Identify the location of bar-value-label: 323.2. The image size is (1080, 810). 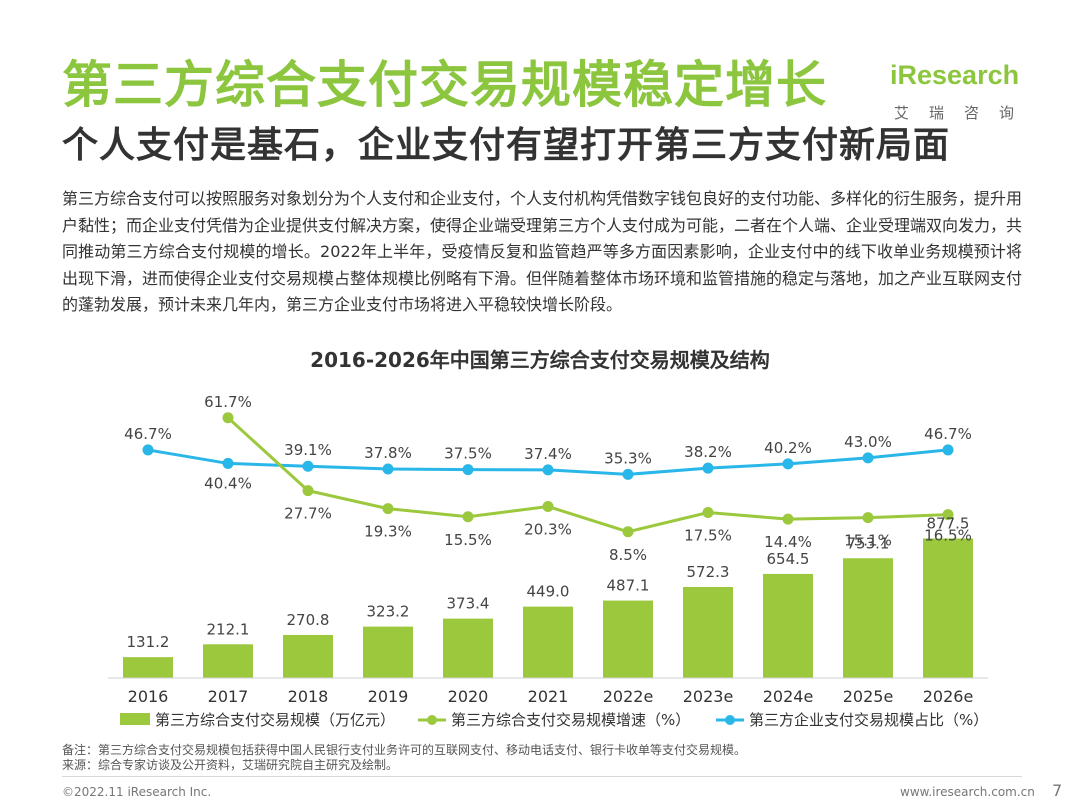
(388, 612).